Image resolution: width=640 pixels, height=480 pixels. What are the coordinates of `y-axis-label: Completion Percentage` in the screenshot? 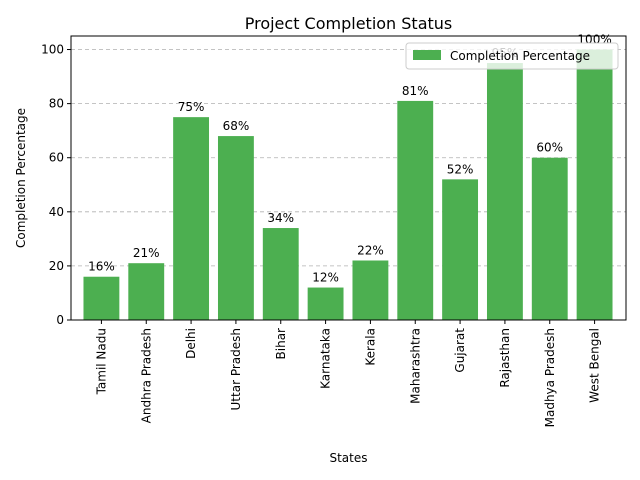 It's located at (21, 178).